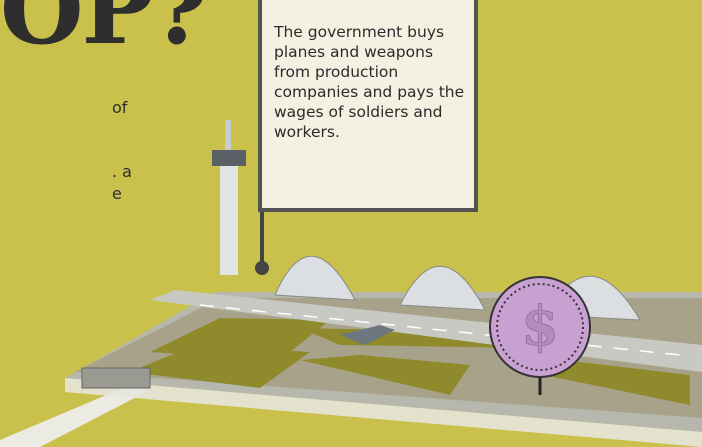 This screenshot has height=447, width=702. What do you see at coordinates (229, 158) in the screenshot?
I see `tower-top` at bounding box center [229, 158].